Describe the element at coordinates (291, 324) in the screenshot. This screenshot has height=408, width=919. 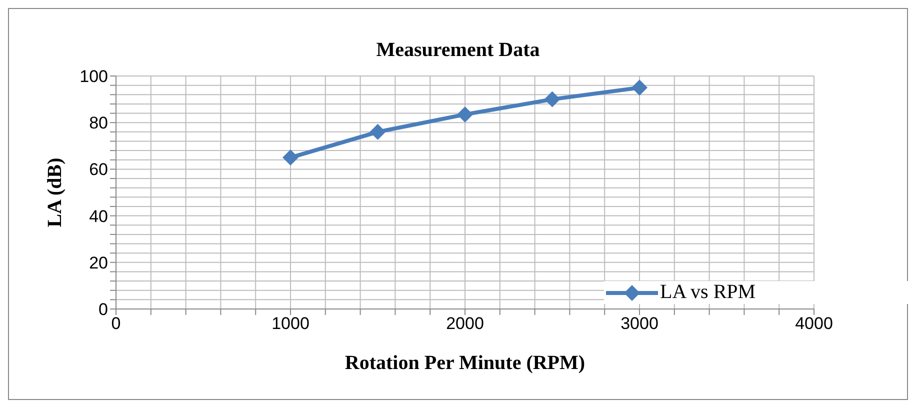
I see `x-tick-label: 1000` at that location.